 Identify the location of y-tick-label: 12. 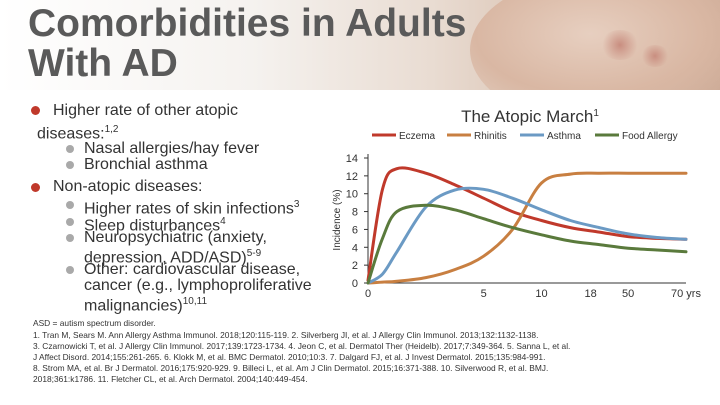
(352, 177).